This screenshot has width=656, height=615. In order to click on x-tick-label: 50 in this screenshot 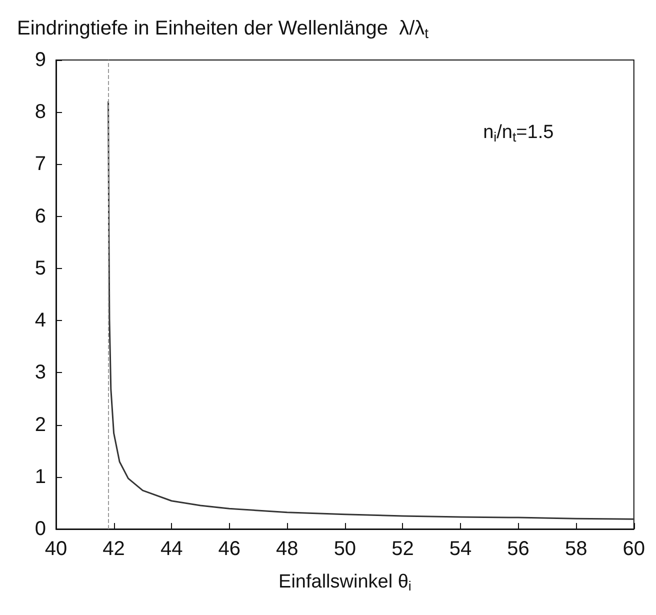, I will do `click(345, 549)`.